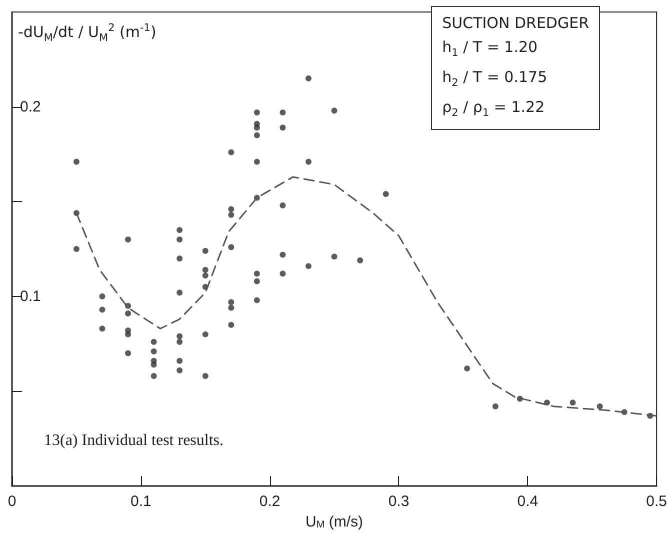  Describe the element at coordinates (490, 49) in the screenshot. I see `annotation: h$_{1}$ / T = 1.20` at that location.